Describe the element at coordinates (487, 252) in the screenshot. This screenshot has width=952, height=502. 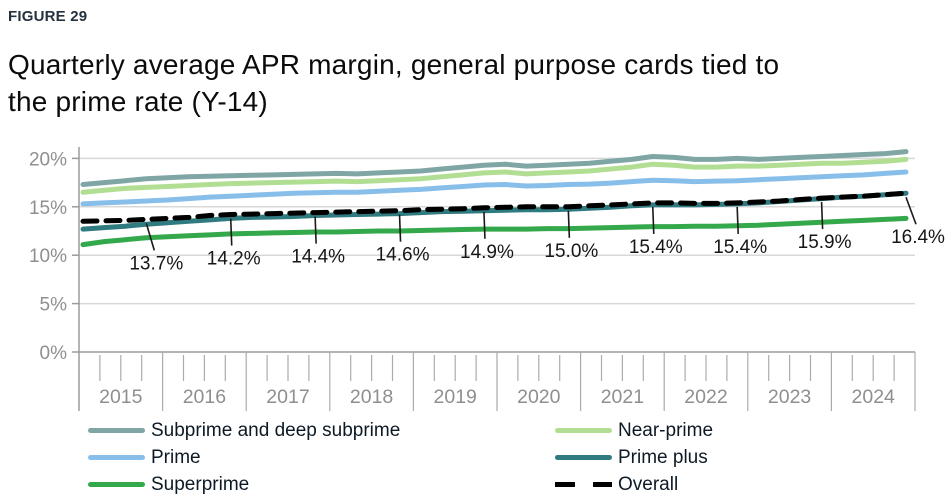
I see `annotation-value-label: 14.9%` at that location.